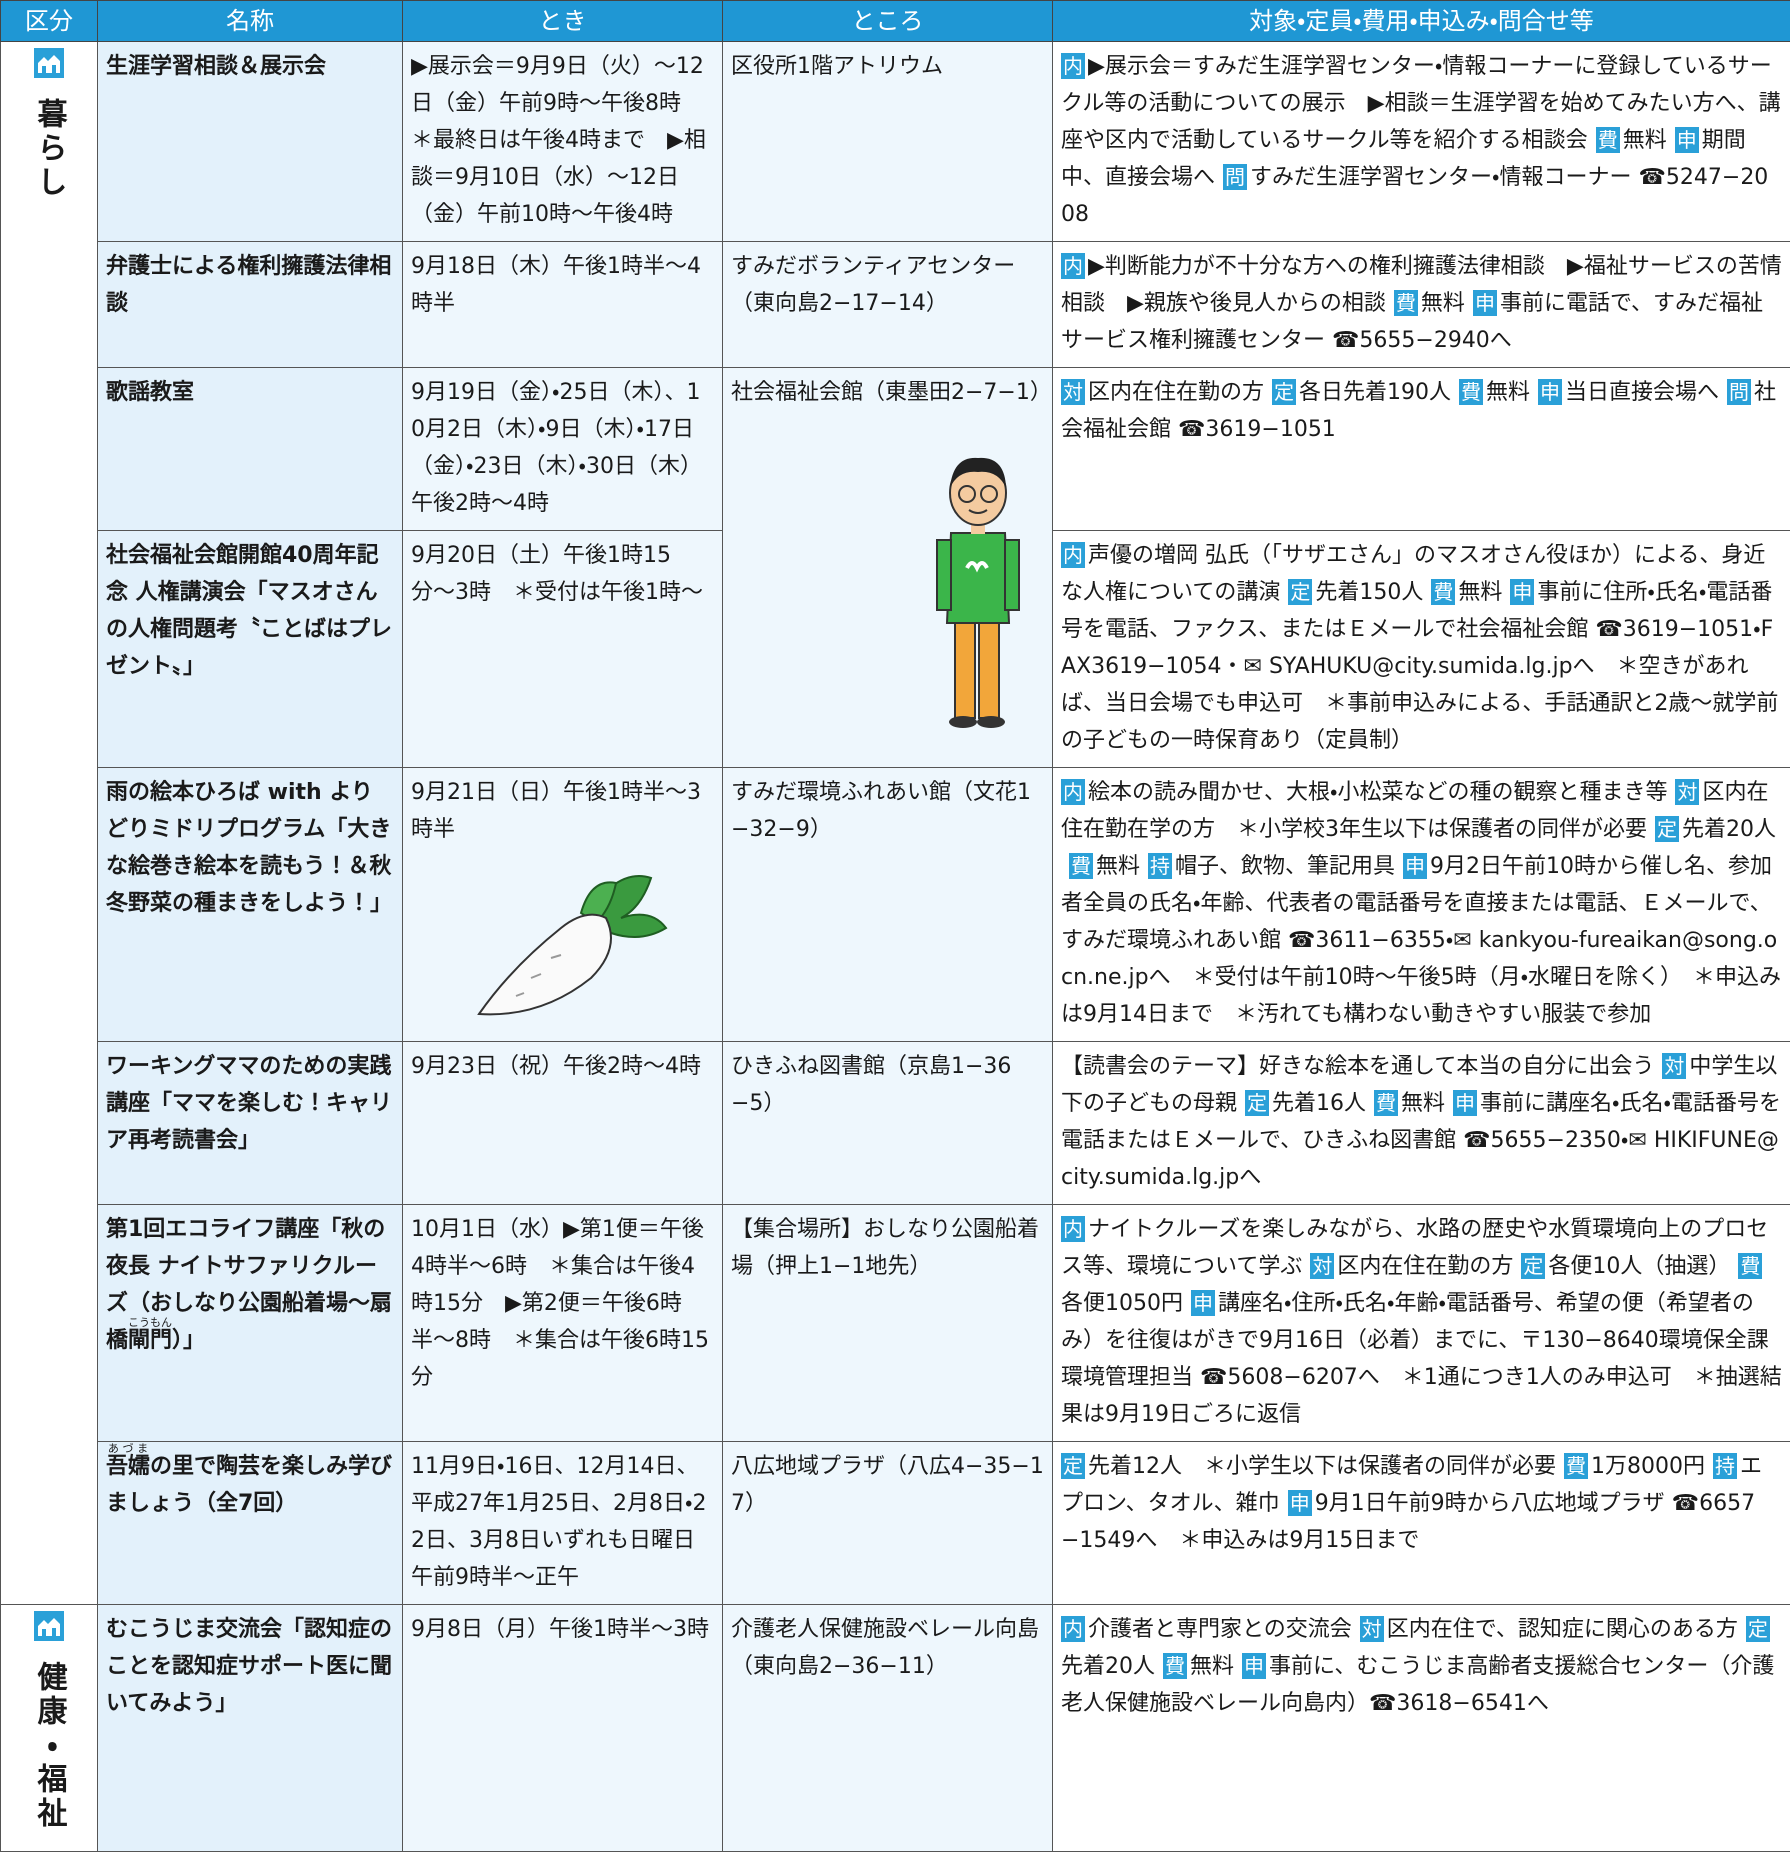  Describe the element at coordinates (888, 21) in the screenshot. I see `column-header: ところ` at that location.